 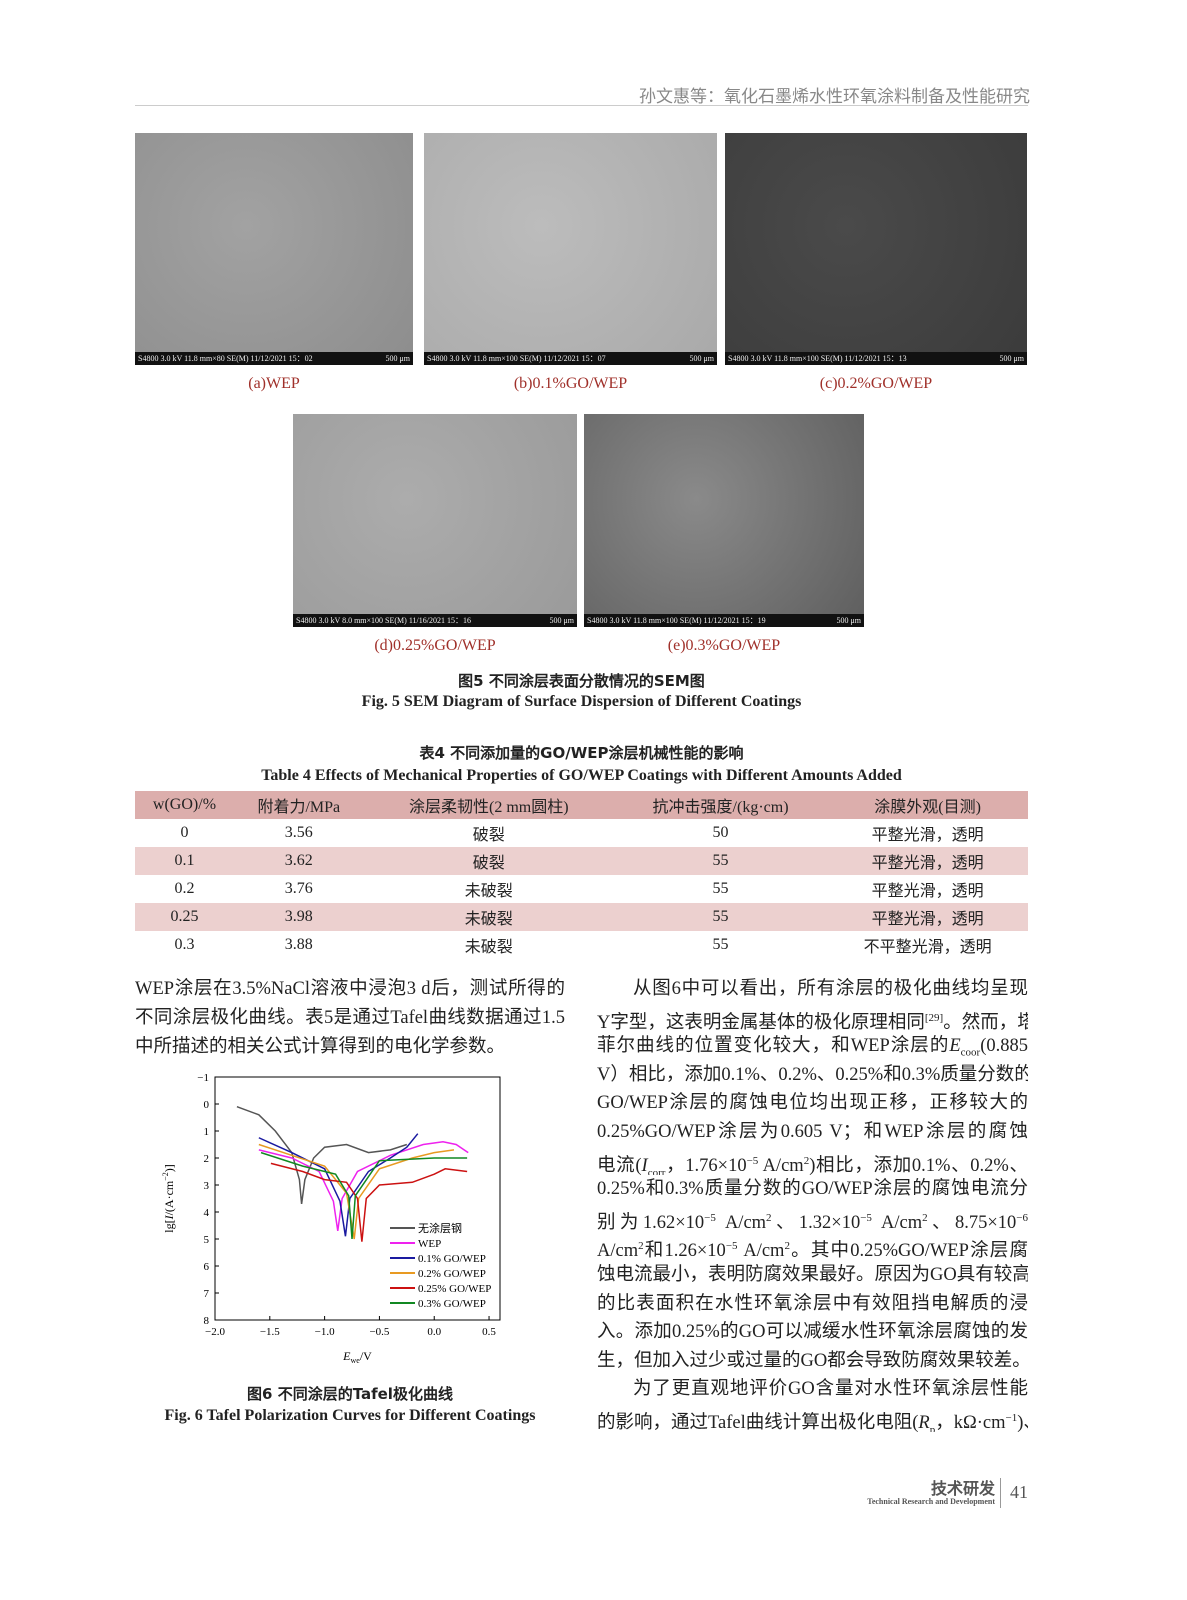 What do you see at coordinates (207, 1159) in the screenshot?
I see `y-tick-label: 2` at bounding box center [207, 1159].